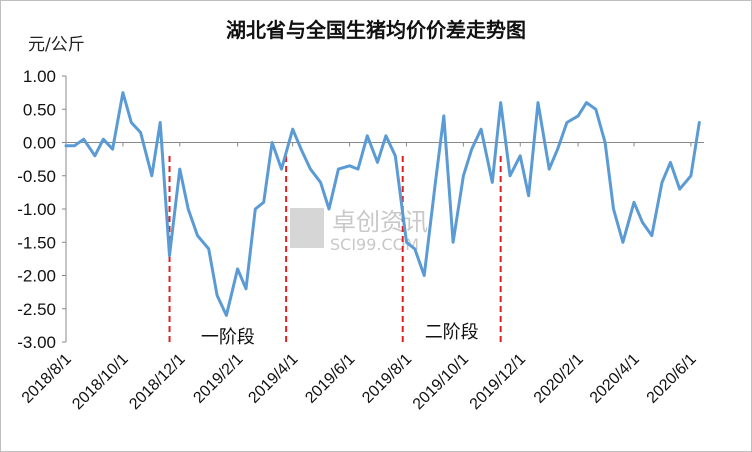 The width and height of the screenshot is (752, 452). Describe the element at coordinates (36, 342) in the screenshot. I see `y-tick-label: -3.00` at that location.